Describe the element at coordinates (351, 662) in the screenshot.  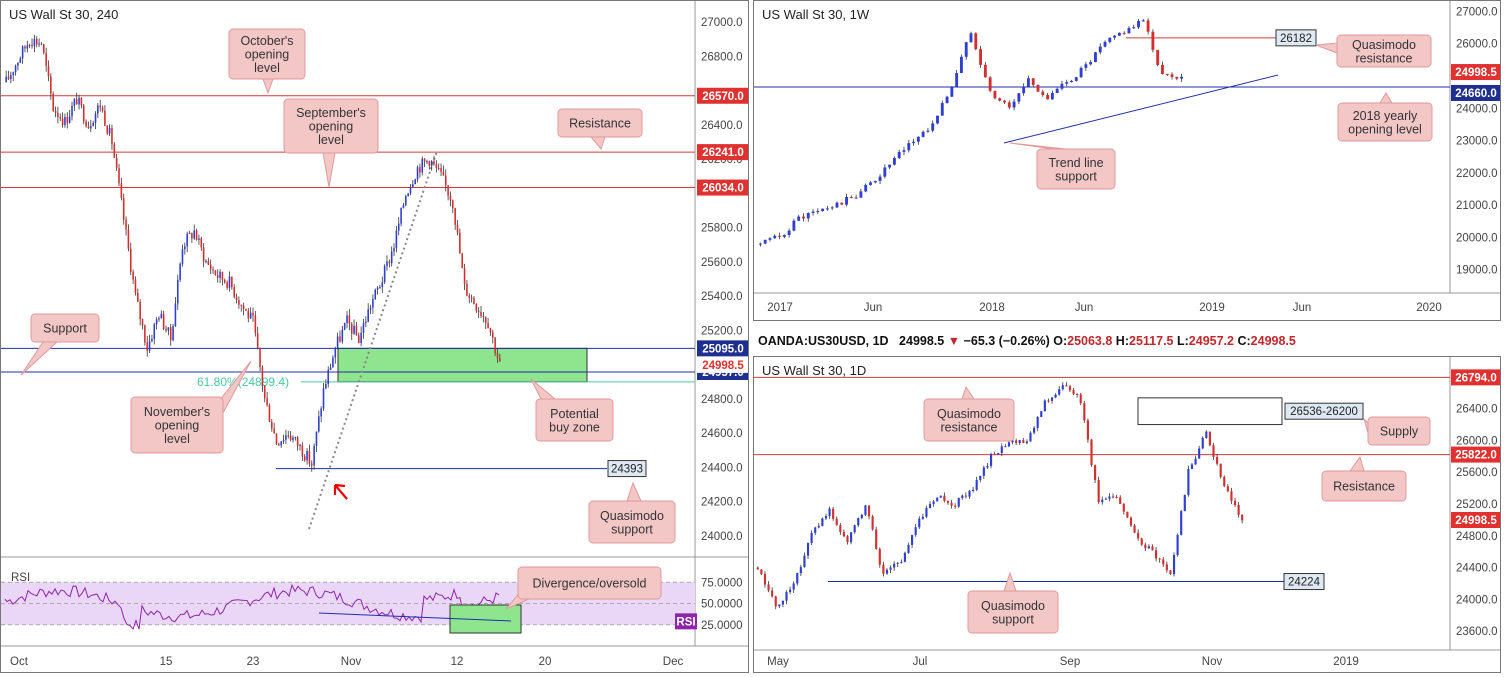
I see `h4-time-tick: Nov` at that location.